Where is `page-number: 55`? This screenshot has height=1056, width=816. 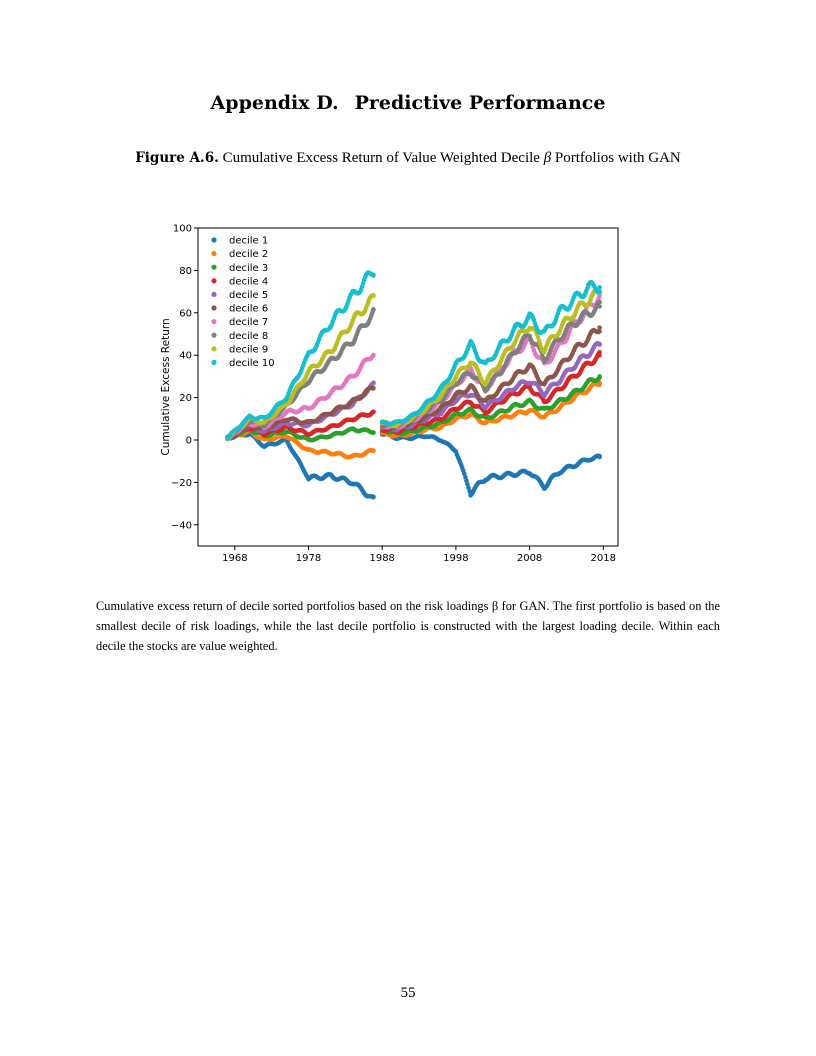
page-number: 55 is located at coordinates (408, 993).